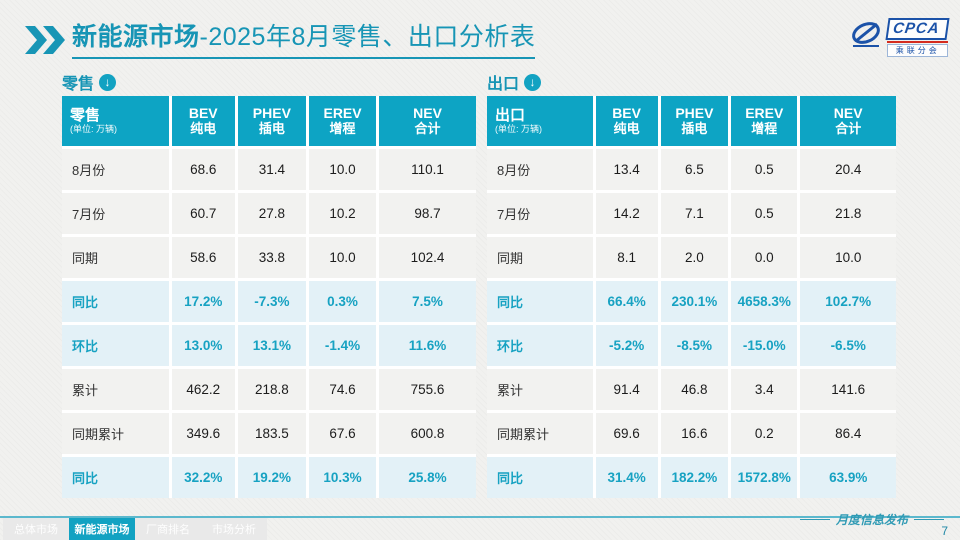  What do you see at coordinates (343, 389) in the screenshot?
I see `table-cell: 74.6` at bounding box center [343, 389].